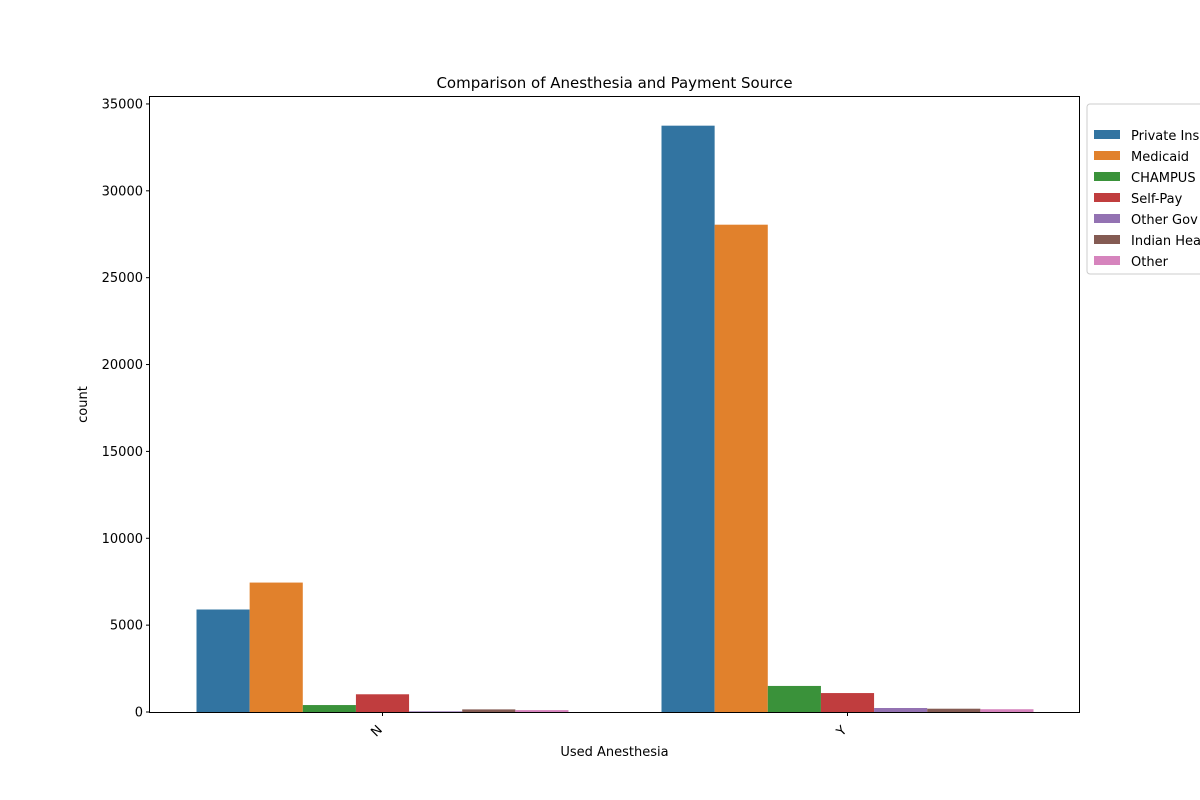 This screenshot has width=1200, height=800. Describe the element at coordinates (122, 191) in the screenshot. I see `y-tick-label: 30000` at that location.